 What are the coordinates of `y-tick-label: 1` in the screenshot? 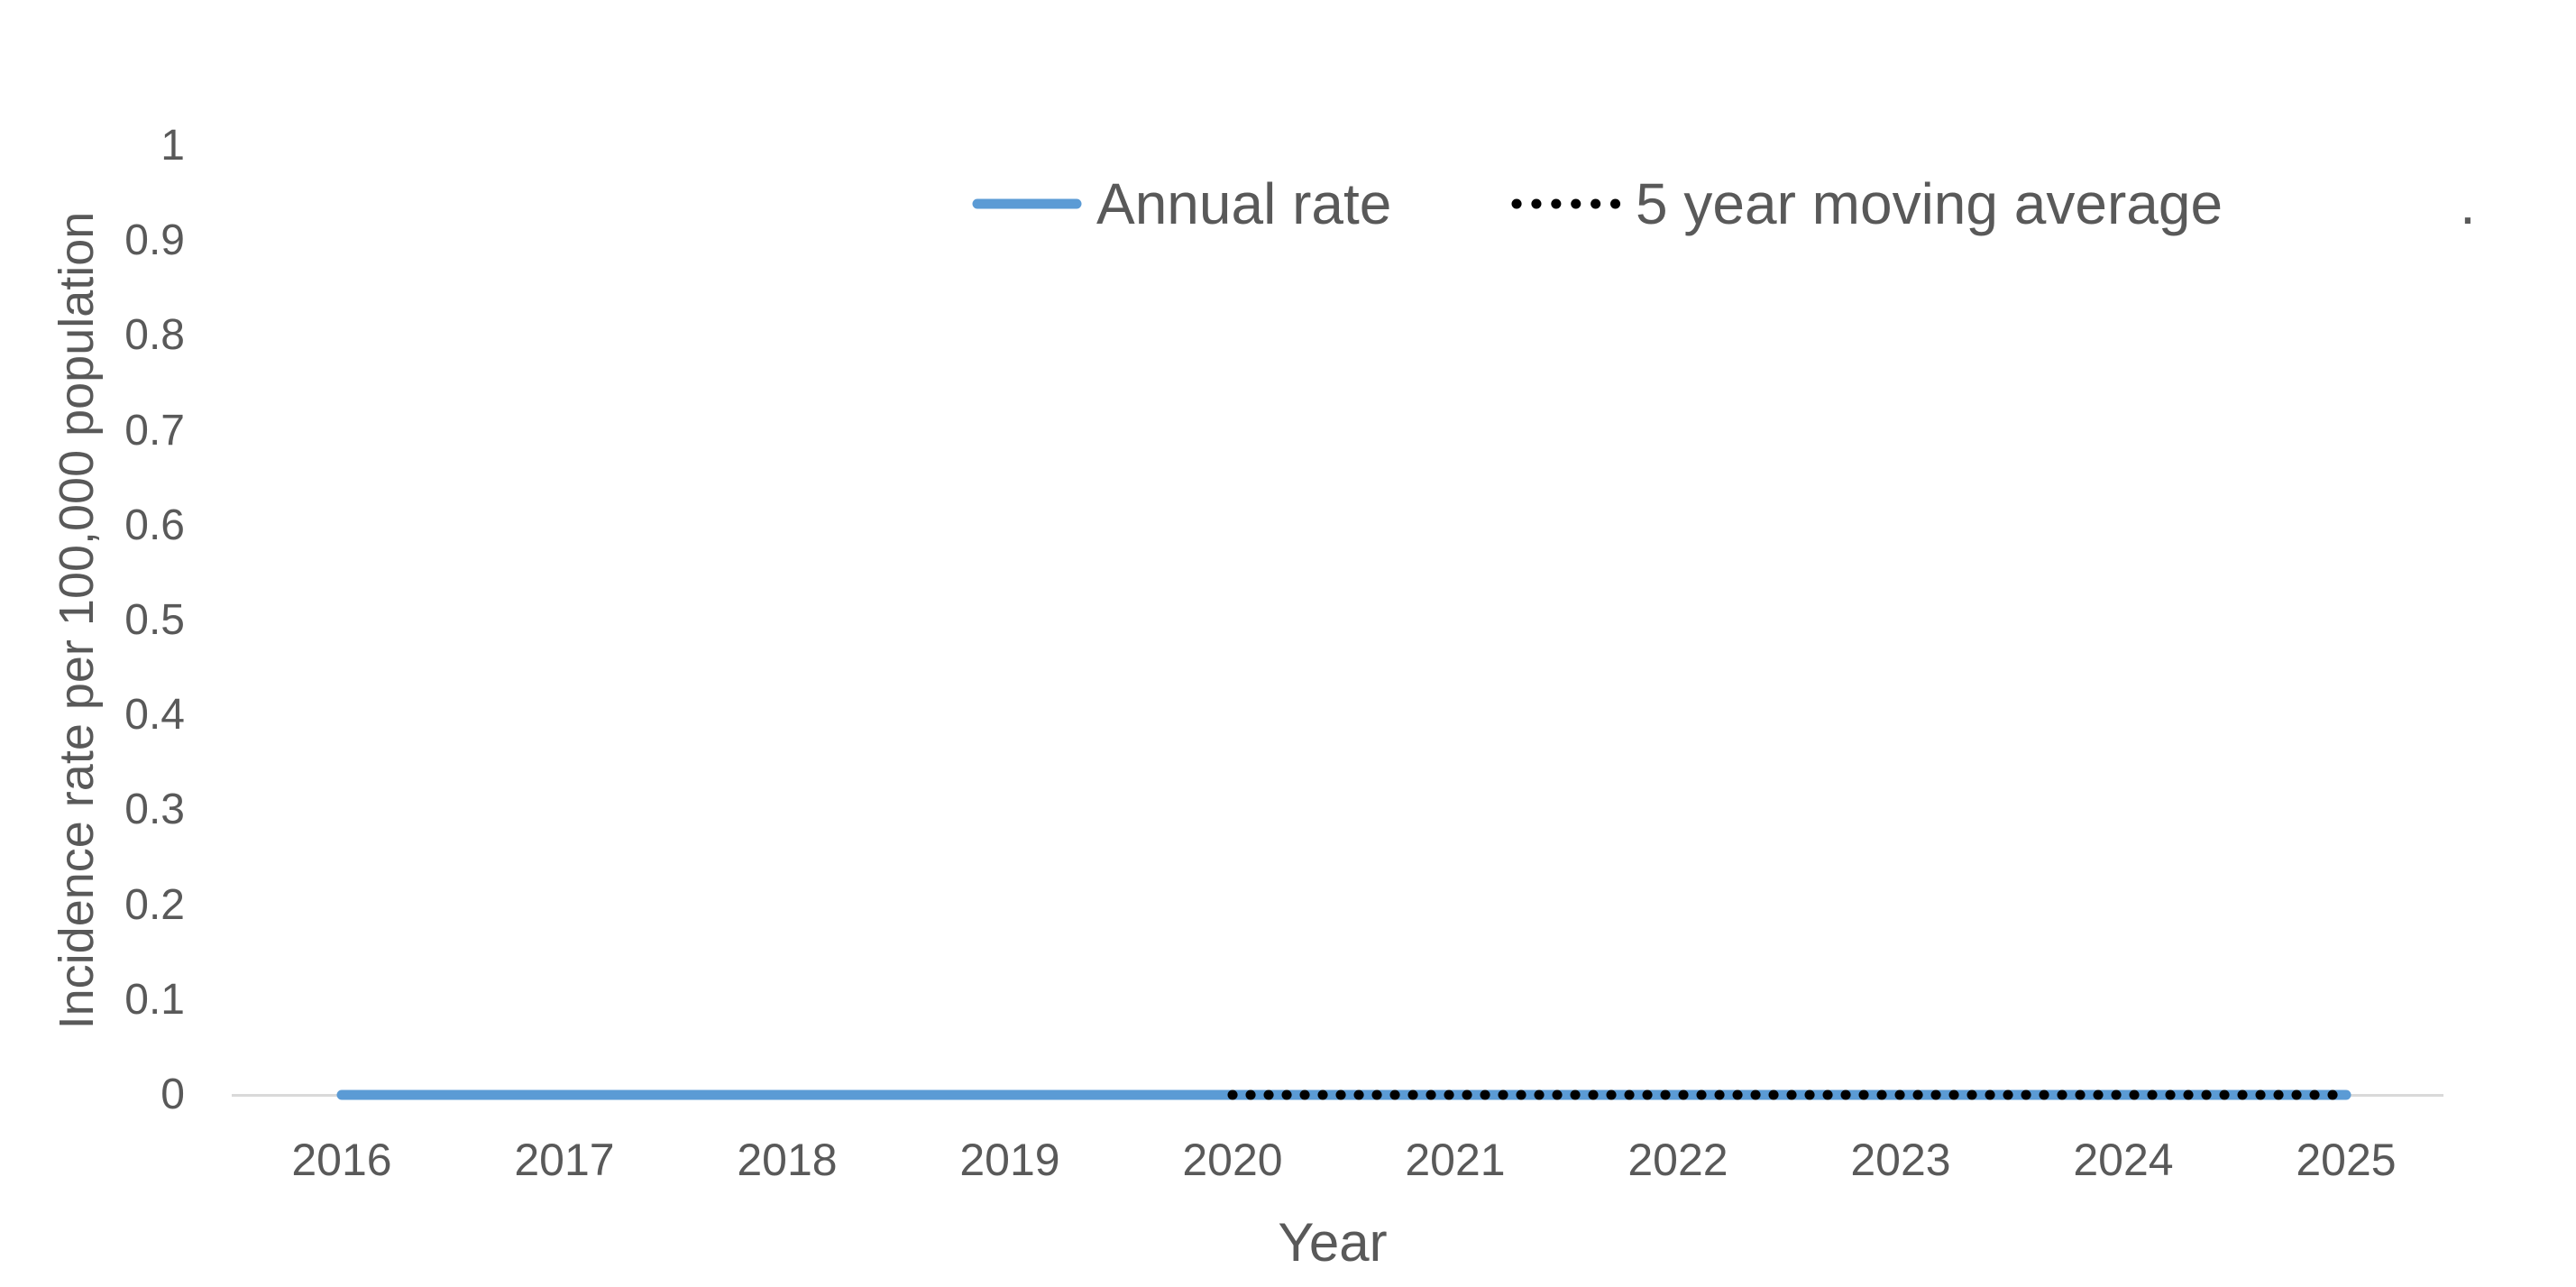 It's located at (172, 146).